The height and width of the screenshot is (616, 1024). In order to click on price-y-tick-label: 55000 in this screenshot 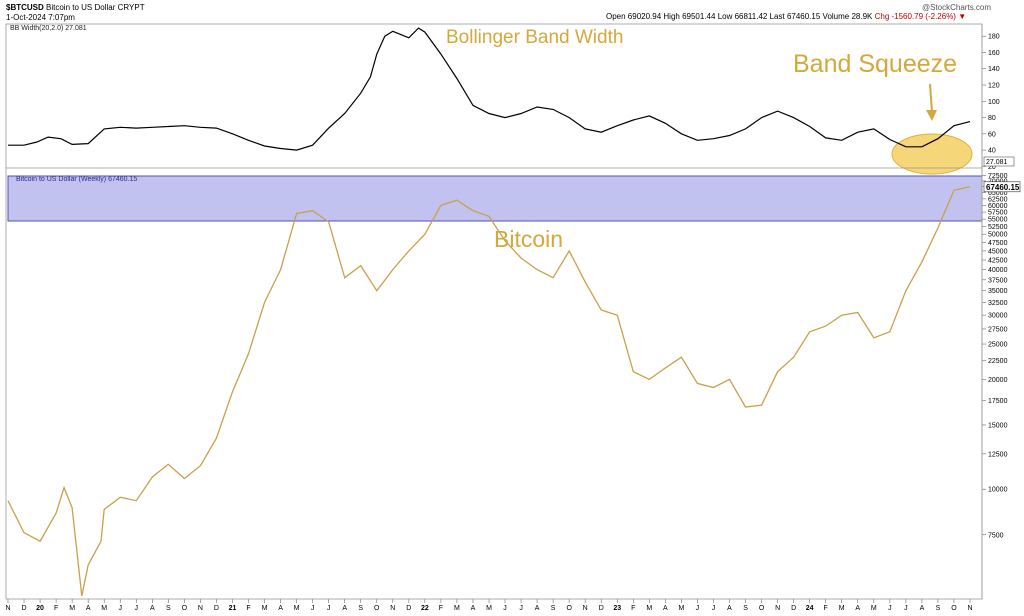, I will do `click(998, 220)`.